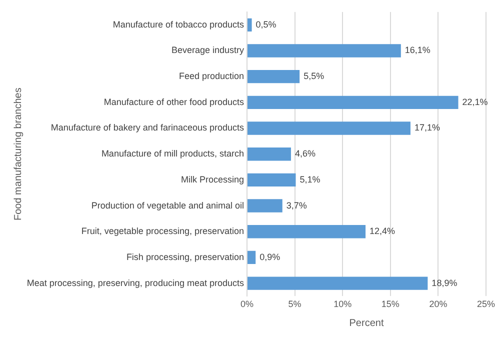 This screenshot has width=504, height=339. I want to click on data-label: 5,1%, so click(310, 179).